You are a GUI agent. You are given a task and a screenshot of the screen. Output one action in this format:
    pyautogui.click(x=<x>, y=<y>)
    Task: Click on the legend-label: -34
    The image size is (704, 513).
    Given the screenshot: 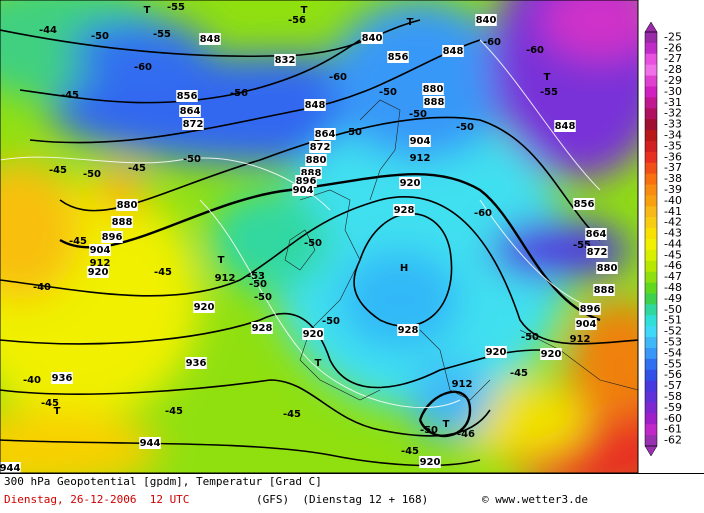 What is the action you would take?
    pyautogui.click(x=673, y=135)
    